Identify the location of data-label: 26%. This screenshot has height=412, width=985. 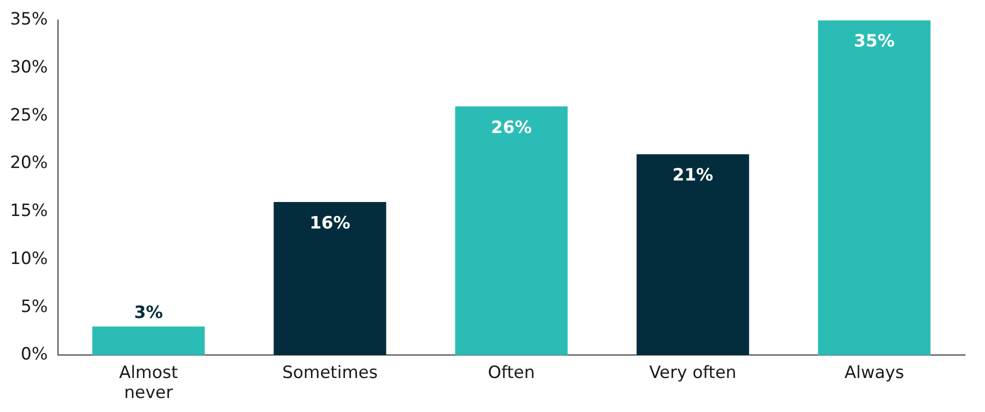
(511, 128).